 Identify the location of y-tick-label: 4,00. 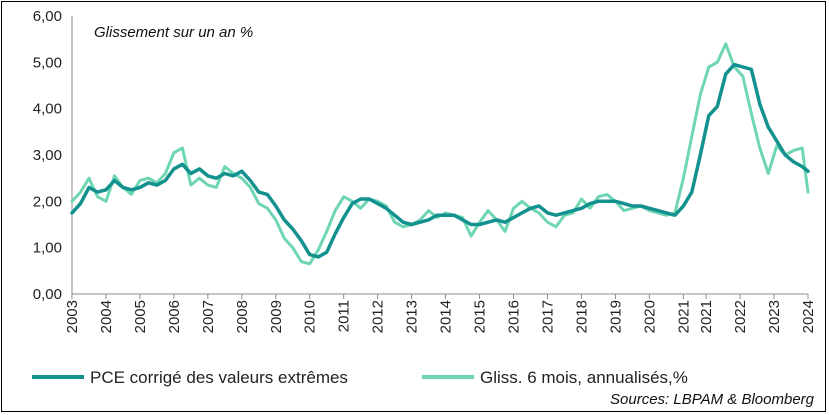
(47, 109).